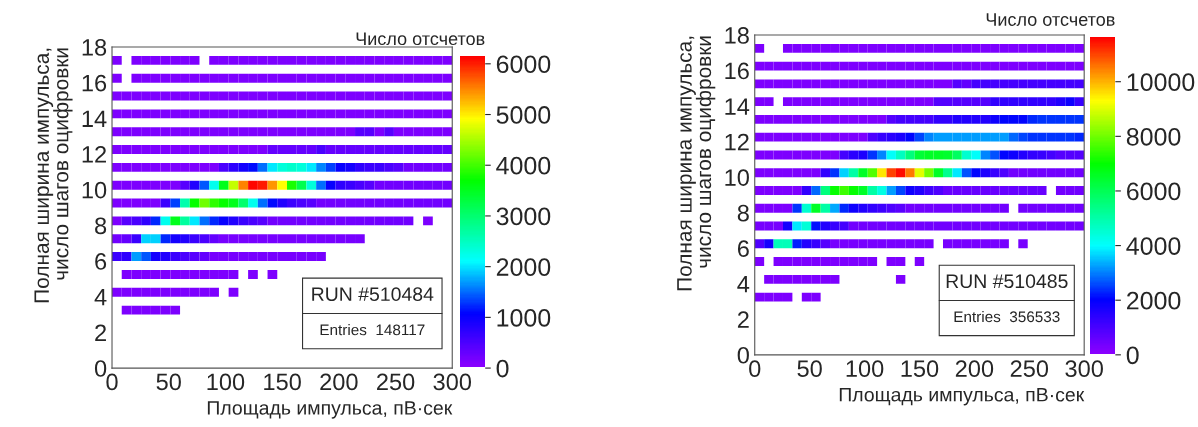  What do you see at coordinates (1153, 136) in the screenshot?
I see `color-bar-label: 8000` at bounding box center [1153, 136].